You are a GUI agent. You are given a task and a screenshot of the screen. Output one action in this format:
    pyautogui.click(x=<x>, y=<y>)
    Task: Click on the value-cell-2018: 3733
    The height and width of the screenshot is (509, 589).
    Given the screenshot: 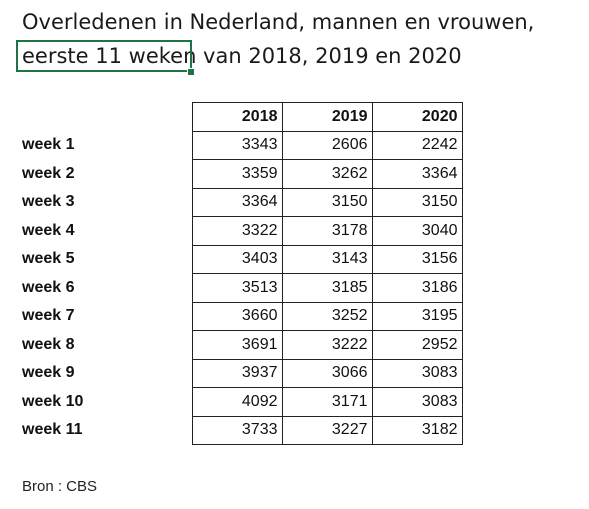 What is the action you would take?
    pyautogui.click(x=237, y=430)
    